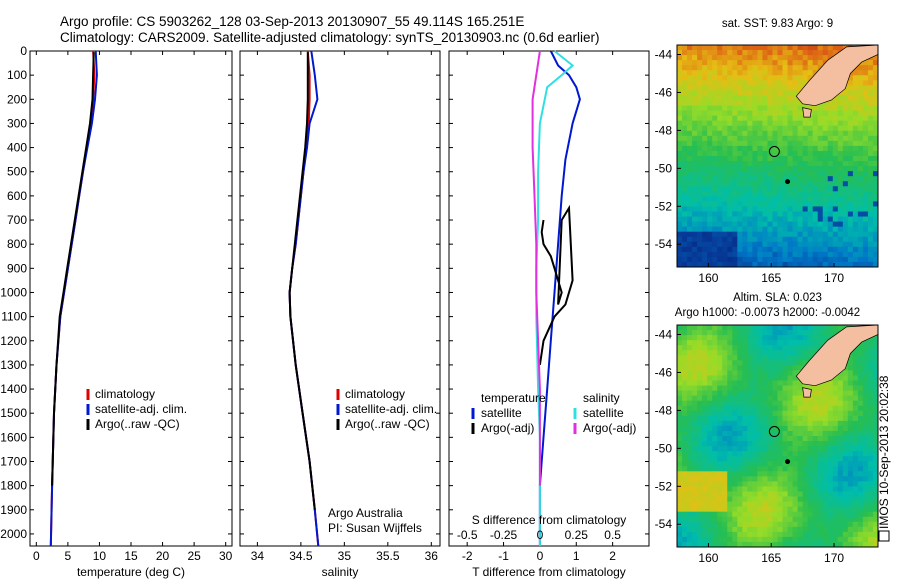 Image resolution: width=900 pixels, height=580 pixels. Describe the element at coordinates (536, 268) in the screenshot. I see `series-line` at that location.